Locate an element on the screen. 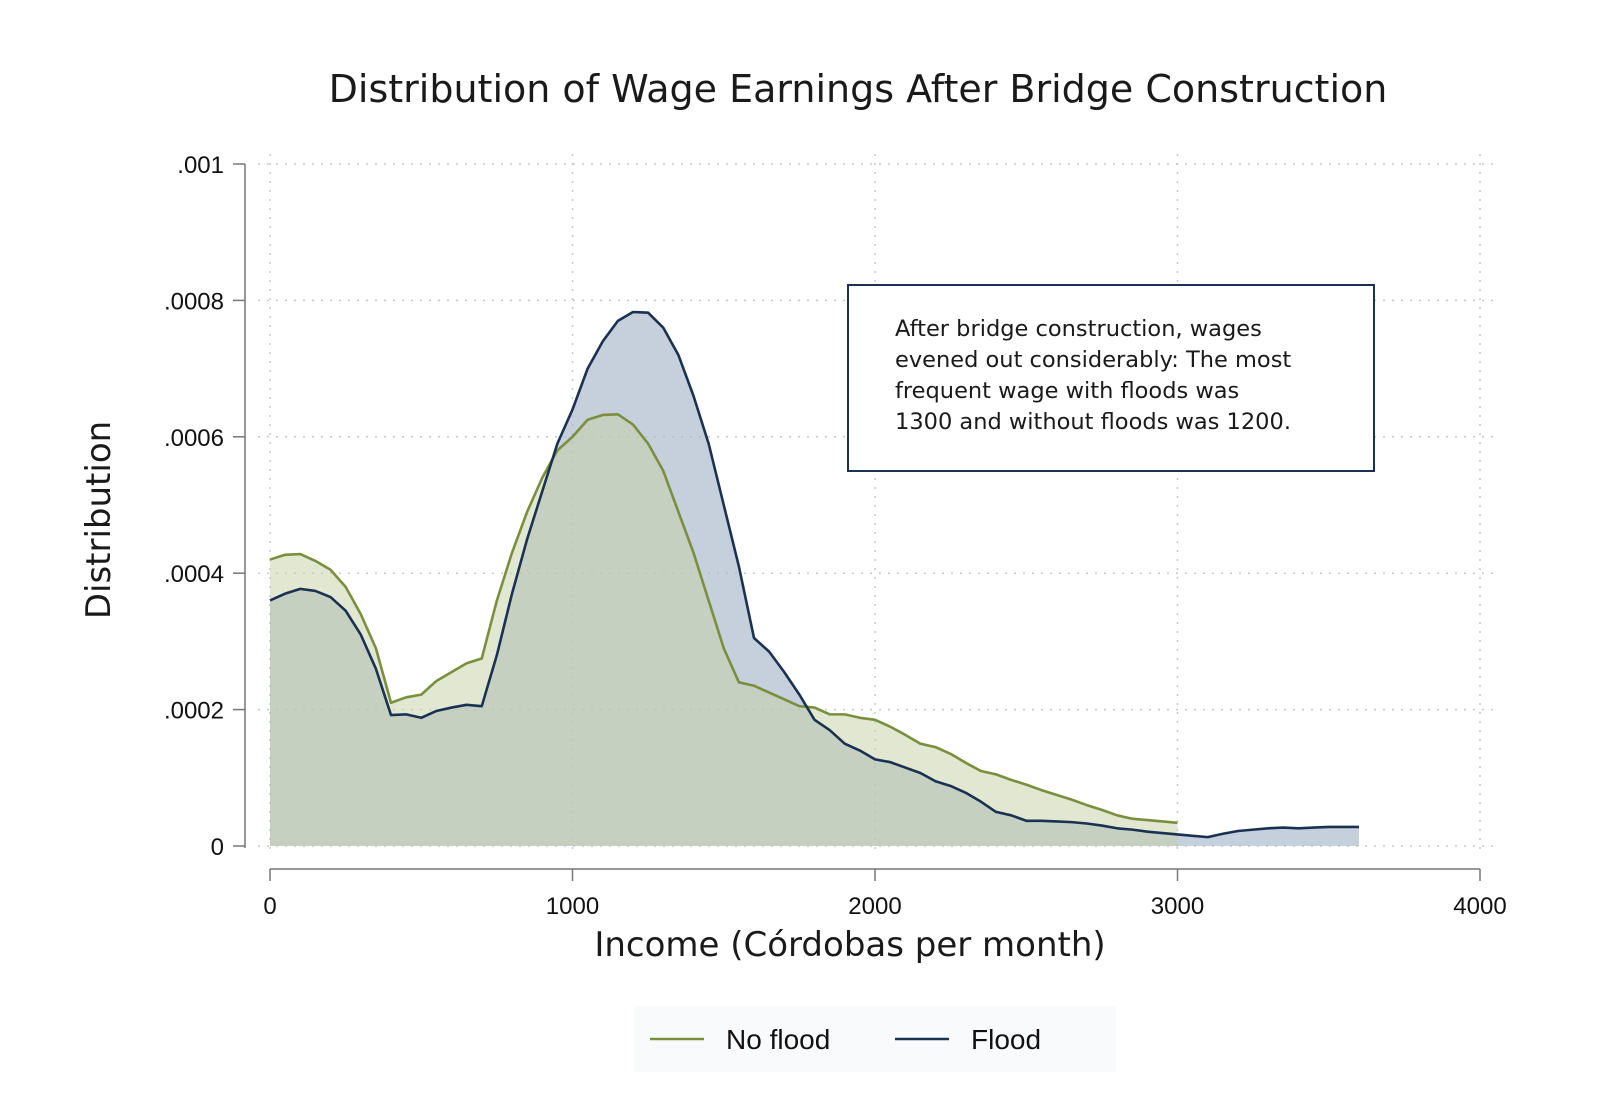 The width and height of the screenshot is (1600, 1113). legend-item-flood: Flood is located at coordinates (968, 1039).